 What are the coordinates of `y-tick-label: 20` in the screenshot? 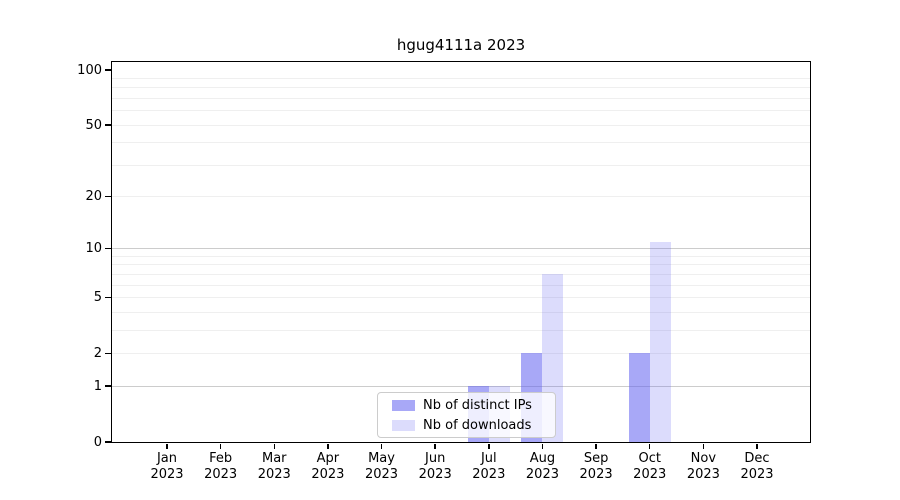 It's located at (93, 197).